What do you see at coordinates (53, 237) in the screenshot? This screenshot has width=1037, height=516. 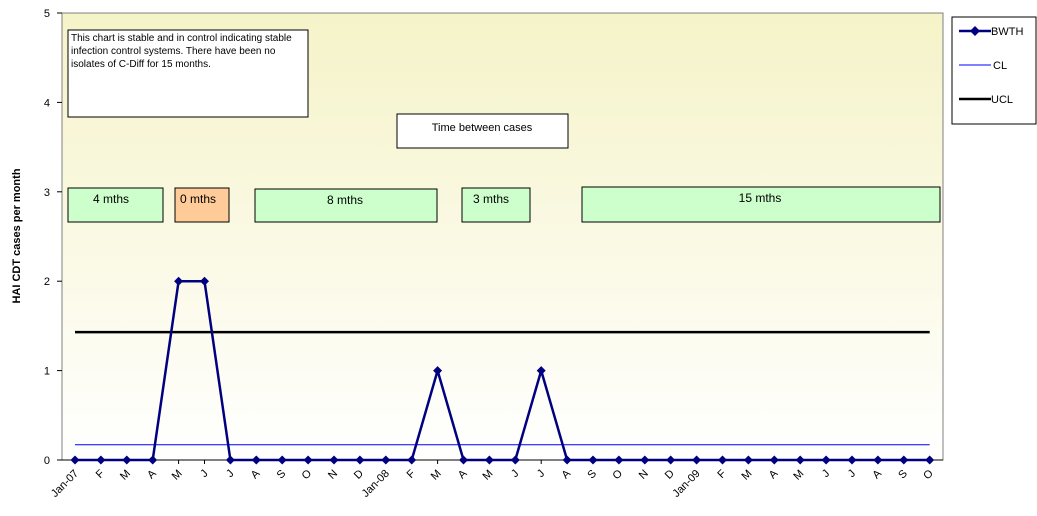 I see `y-axis: 0 1 2 3 4 5` at bounding box center [53, 237].